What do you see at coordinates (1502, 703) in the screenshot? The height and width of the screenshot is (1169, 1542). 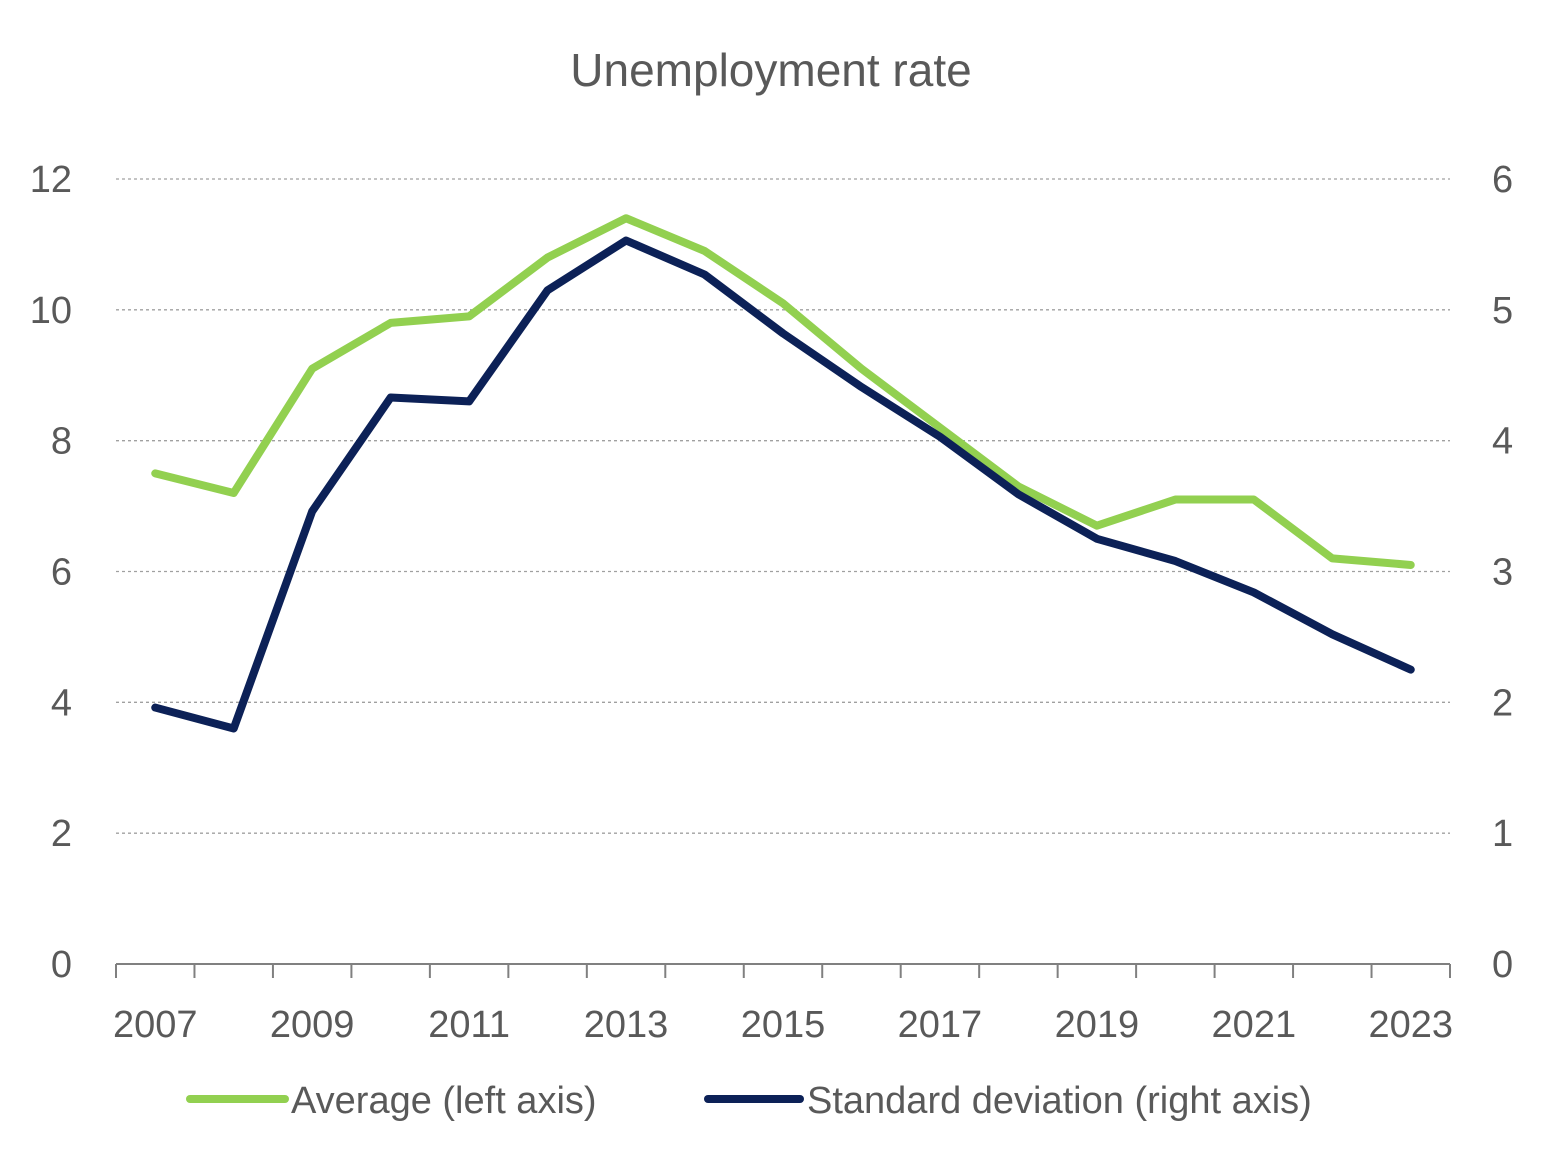 I see `right-axis-tick-label: 2` at bounding box center [1502, 703].